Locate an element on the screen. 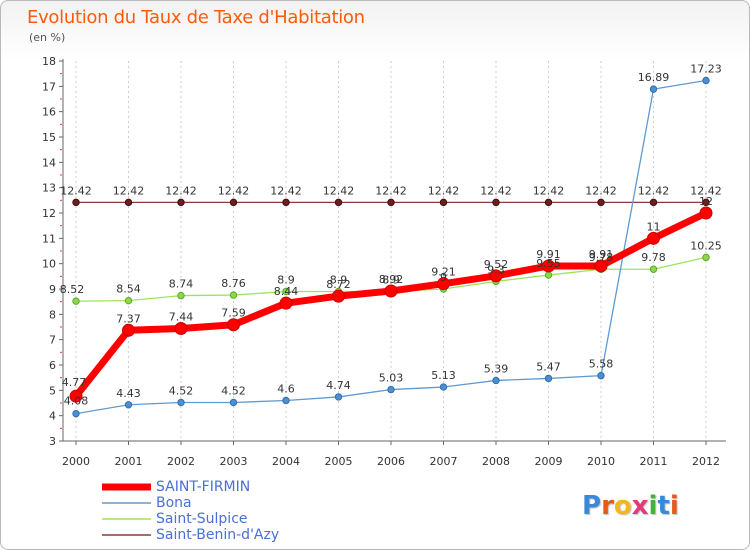  legend-label: SAINT-FIRMIN is located at coordinates (203, 487).